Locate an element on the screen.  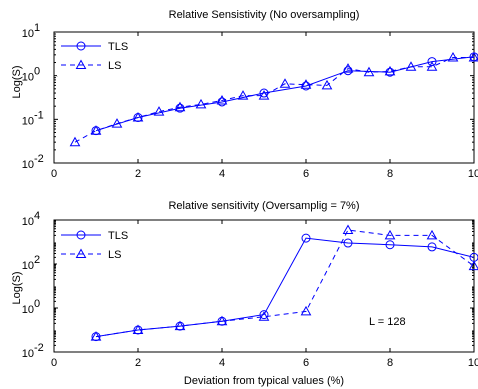
y-tick-exponent: 2 is located at coordinates (37, 260).